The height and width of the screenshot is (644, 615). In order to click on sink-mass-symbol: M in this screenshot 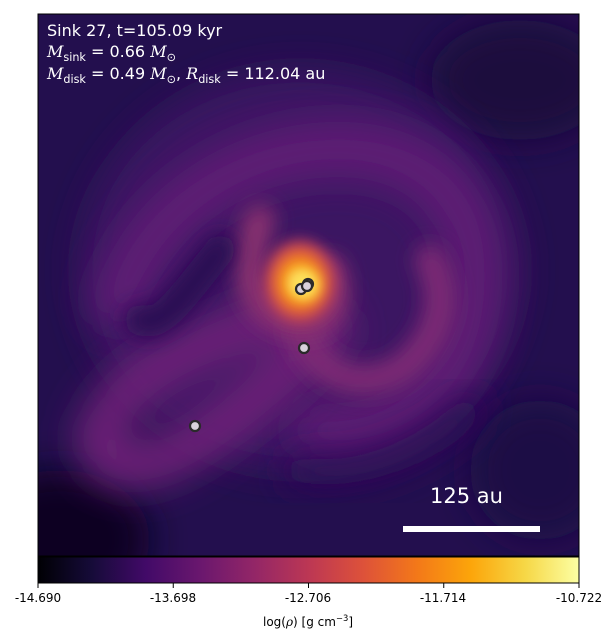, I will do `click(55, 51)`.